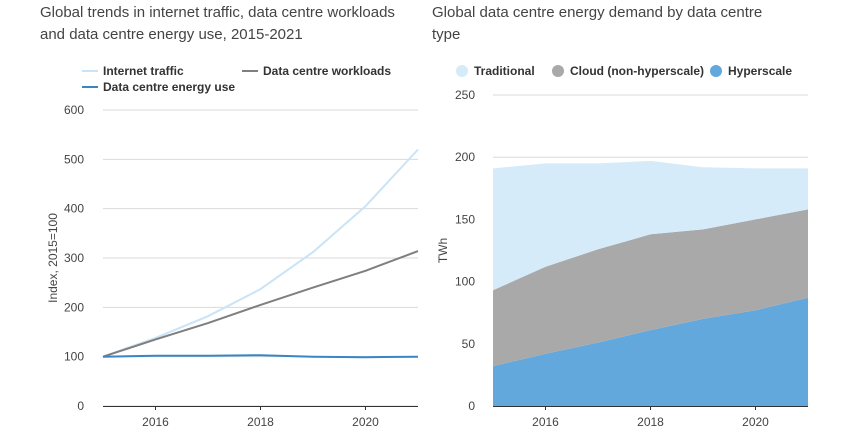 The width and height of the screenshot is (860, 435). What do you see at coordinates (558, 71) in the screenshot?
I see `legend-swatch-cloud-non-hyperscale` at bounding box center [558, 71].